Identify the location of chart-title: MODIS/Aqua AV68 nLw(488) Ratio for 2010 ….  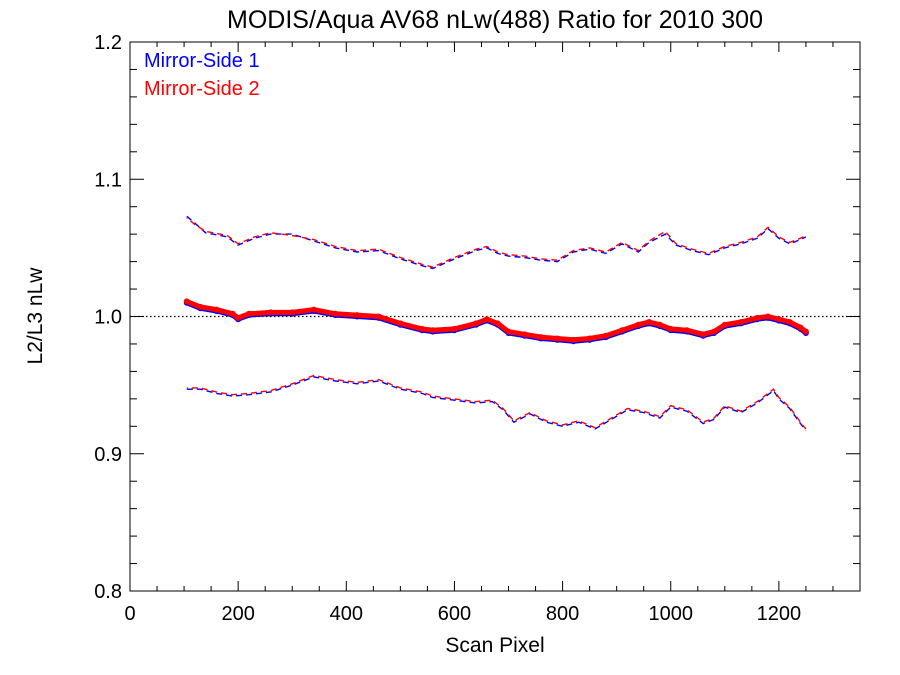
(495, 20).